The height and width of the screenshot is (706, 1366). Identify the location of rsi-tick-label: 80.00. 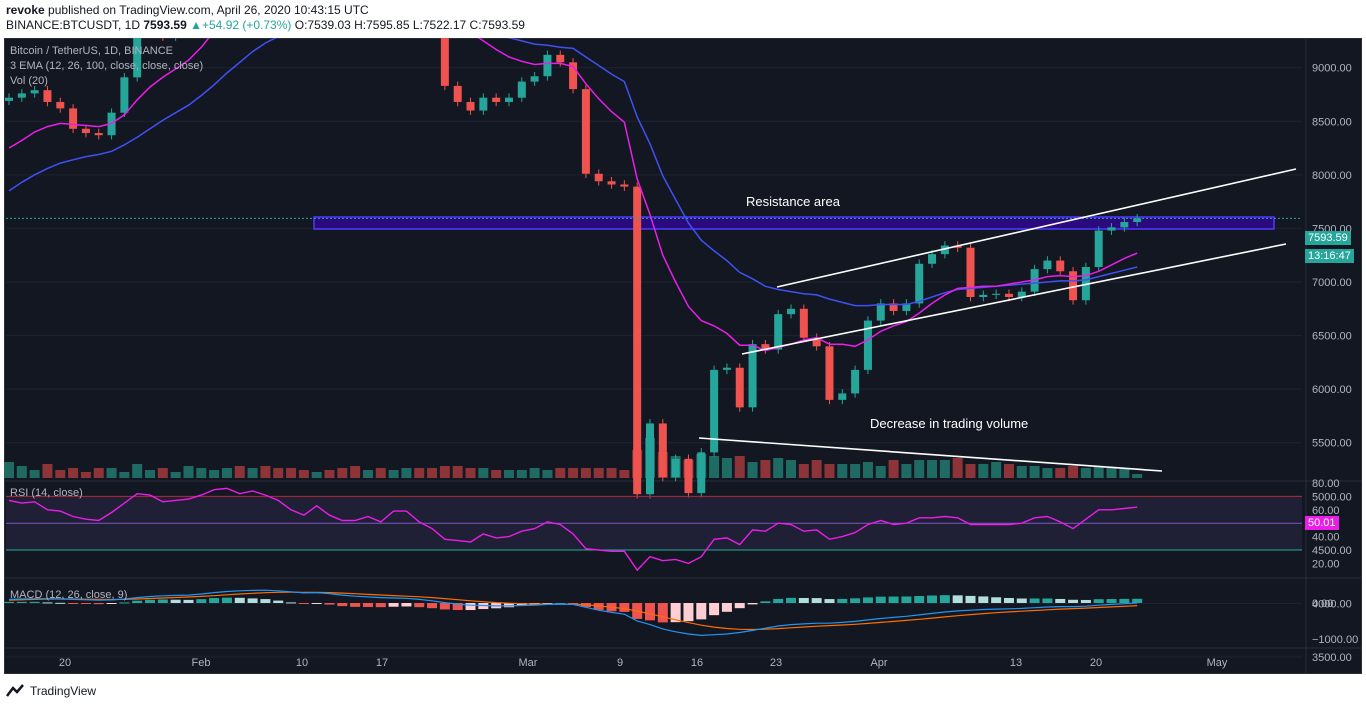
(1326, 484).